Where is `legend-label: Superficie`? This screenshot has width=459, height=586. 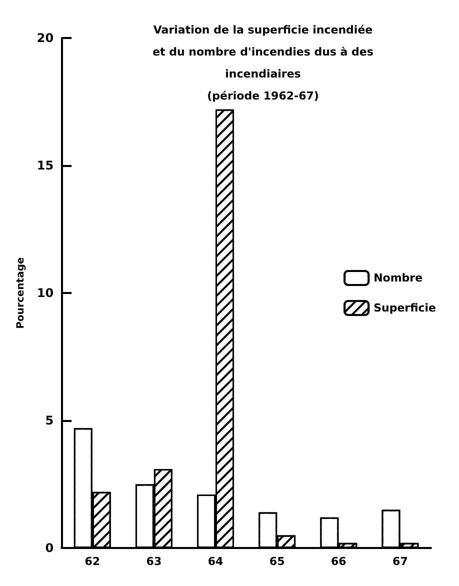 legend-label: Superficie is located at coordinates (405, 308).